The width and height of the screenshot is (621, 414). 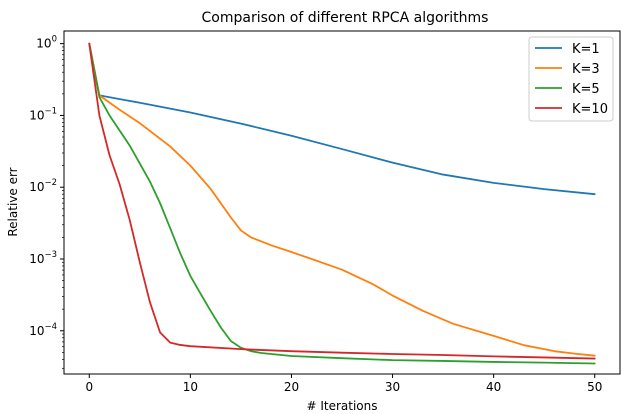 I want to click on legend: K=1 K=3 K=5 K=10, so click(x=571, y=79).